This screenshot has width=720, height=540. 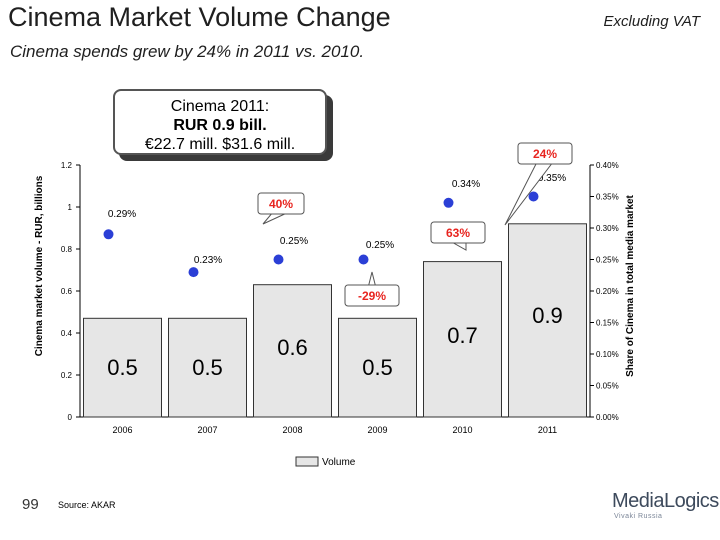 I want to click on y-tick-label: 0.4, so click(x=67, y=333).